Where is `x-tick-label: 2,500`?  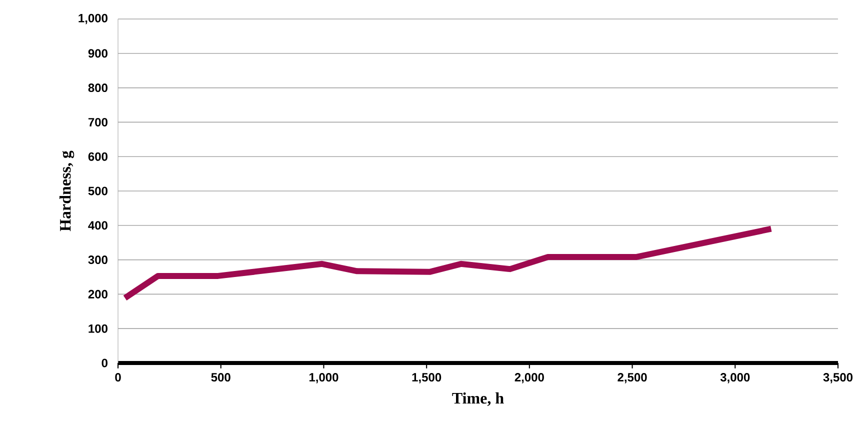 x-tick-label: 2,500 is located at coordinates (632, 378).